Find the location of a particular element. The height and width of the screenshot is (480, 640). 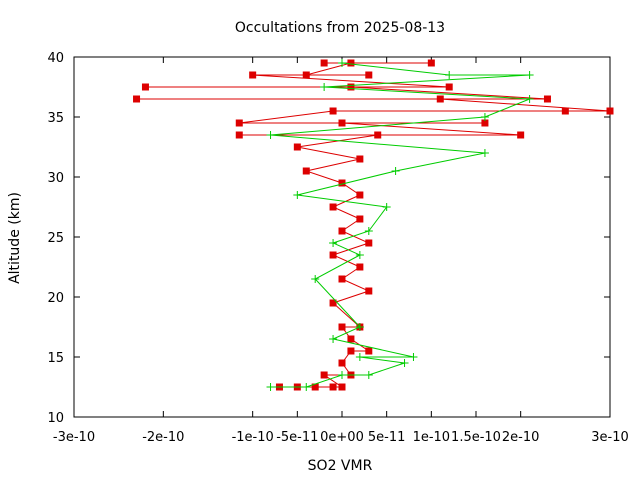

x-tick-label: -1e-10 is located at coordinates (253, 437).